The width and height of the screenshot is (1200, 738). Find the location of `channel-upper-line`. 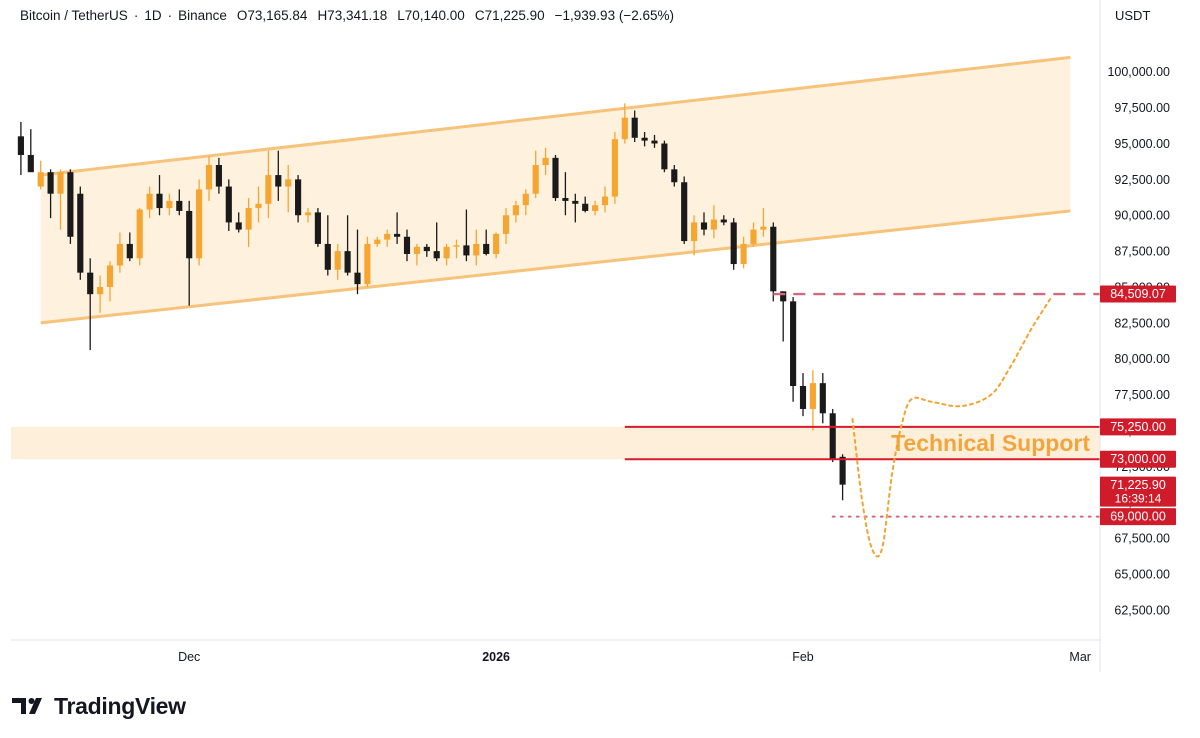

channel-upper-line is located at coordinates (555, 116).